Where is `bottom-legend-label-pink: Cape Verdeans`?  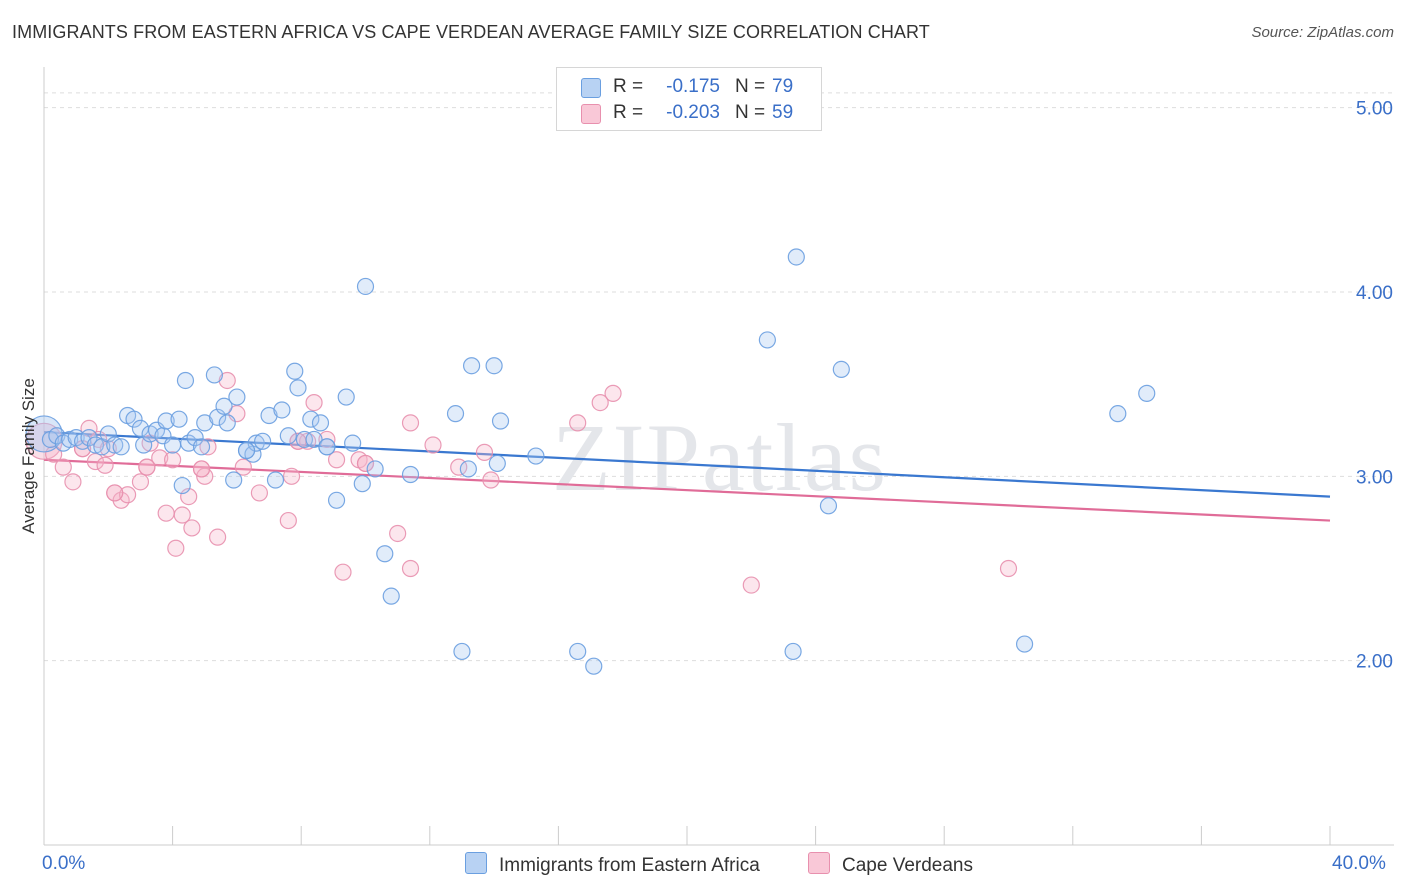
bottom-legend-label-pink: Cape Verdeans is located at coordinates (907, 865).